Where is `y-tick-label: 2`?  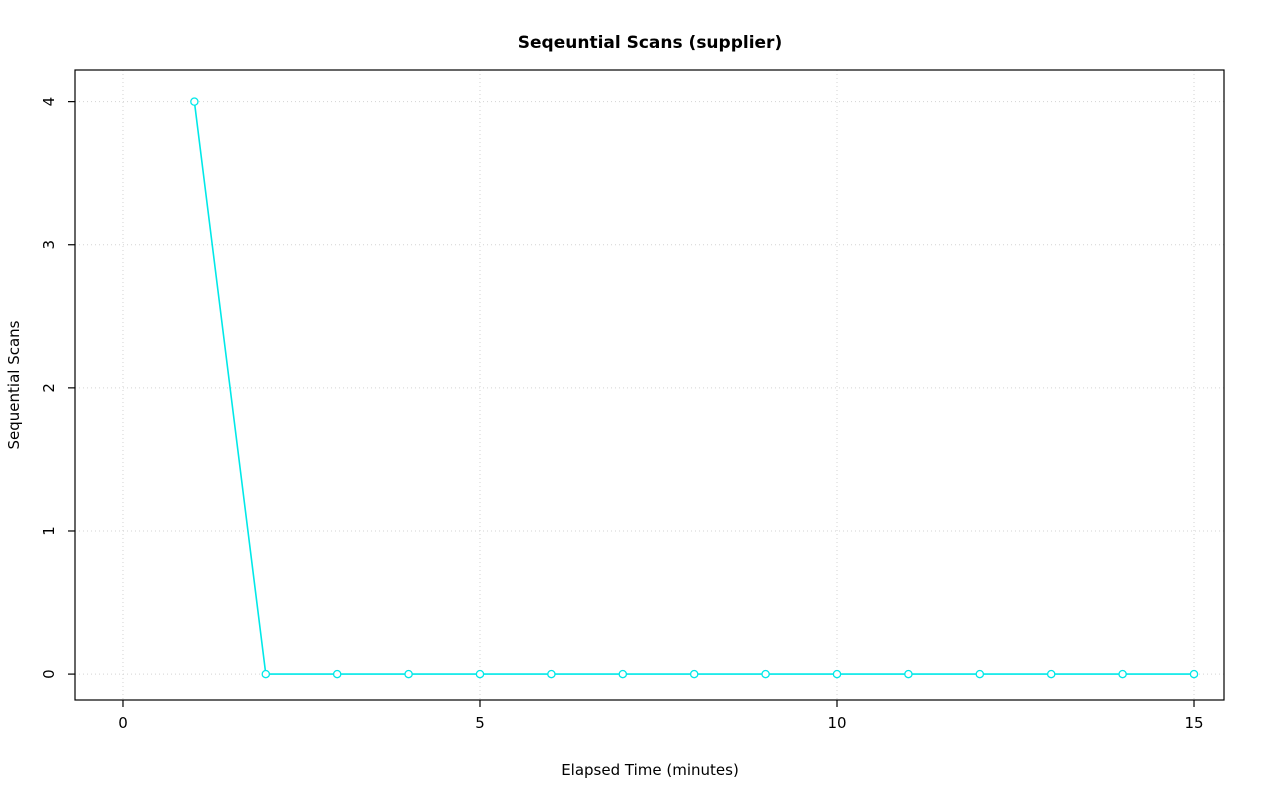 y-tick-label: 2 is located at coordinates (49, 388).